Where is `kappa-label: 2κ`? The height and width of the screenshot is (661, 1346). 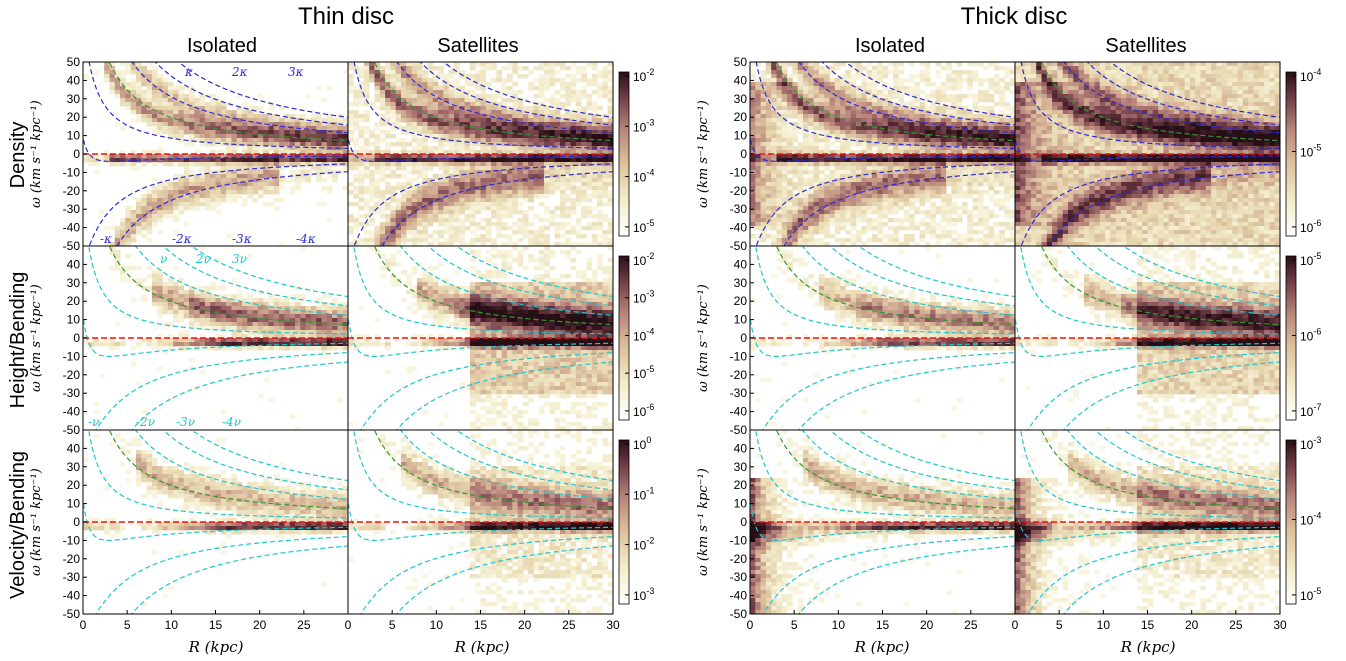 kappa-label: 2κ is located at coordinates (239, 72).